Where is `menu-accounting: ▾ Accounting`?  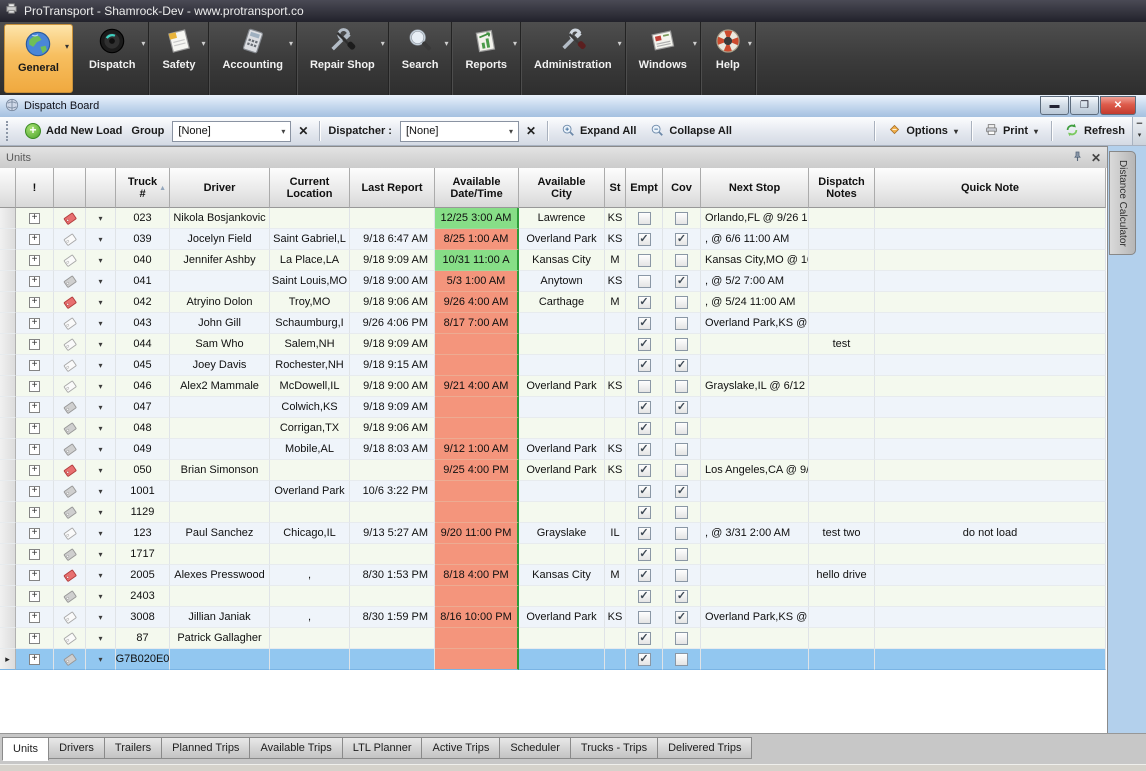 menu-accounting: ▾ Accounting is located at coordinates (253, 58).